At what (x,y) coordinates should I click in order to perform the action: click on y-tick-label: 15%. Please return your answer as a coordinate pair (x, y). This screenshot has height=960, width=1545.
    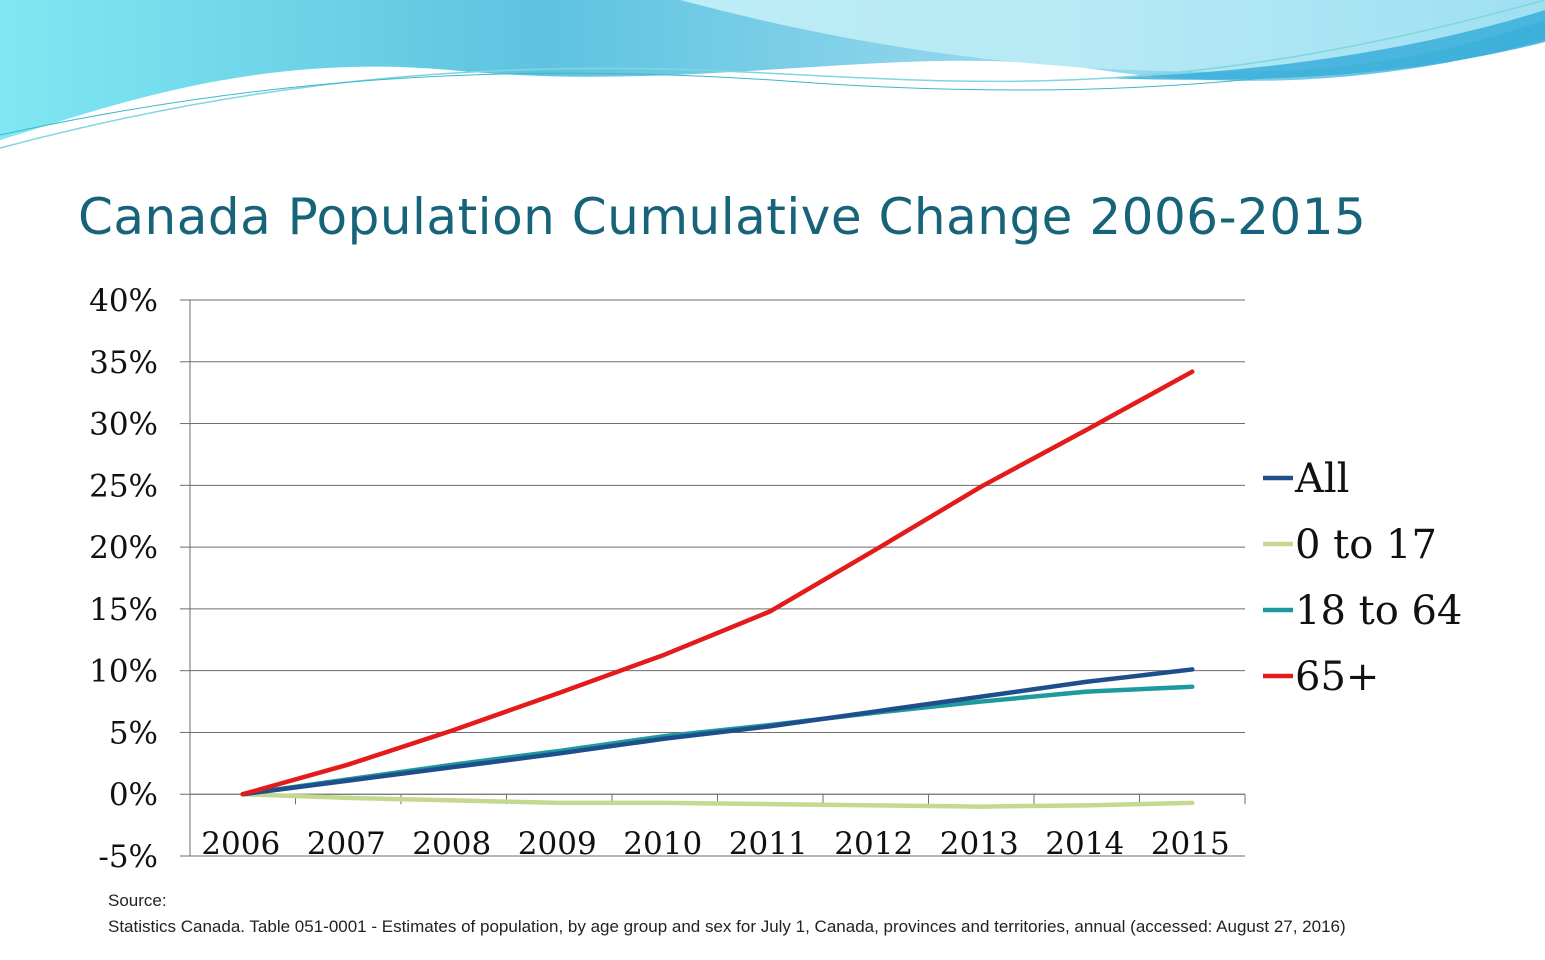
    Looking at the image, I should click on (123, 610).